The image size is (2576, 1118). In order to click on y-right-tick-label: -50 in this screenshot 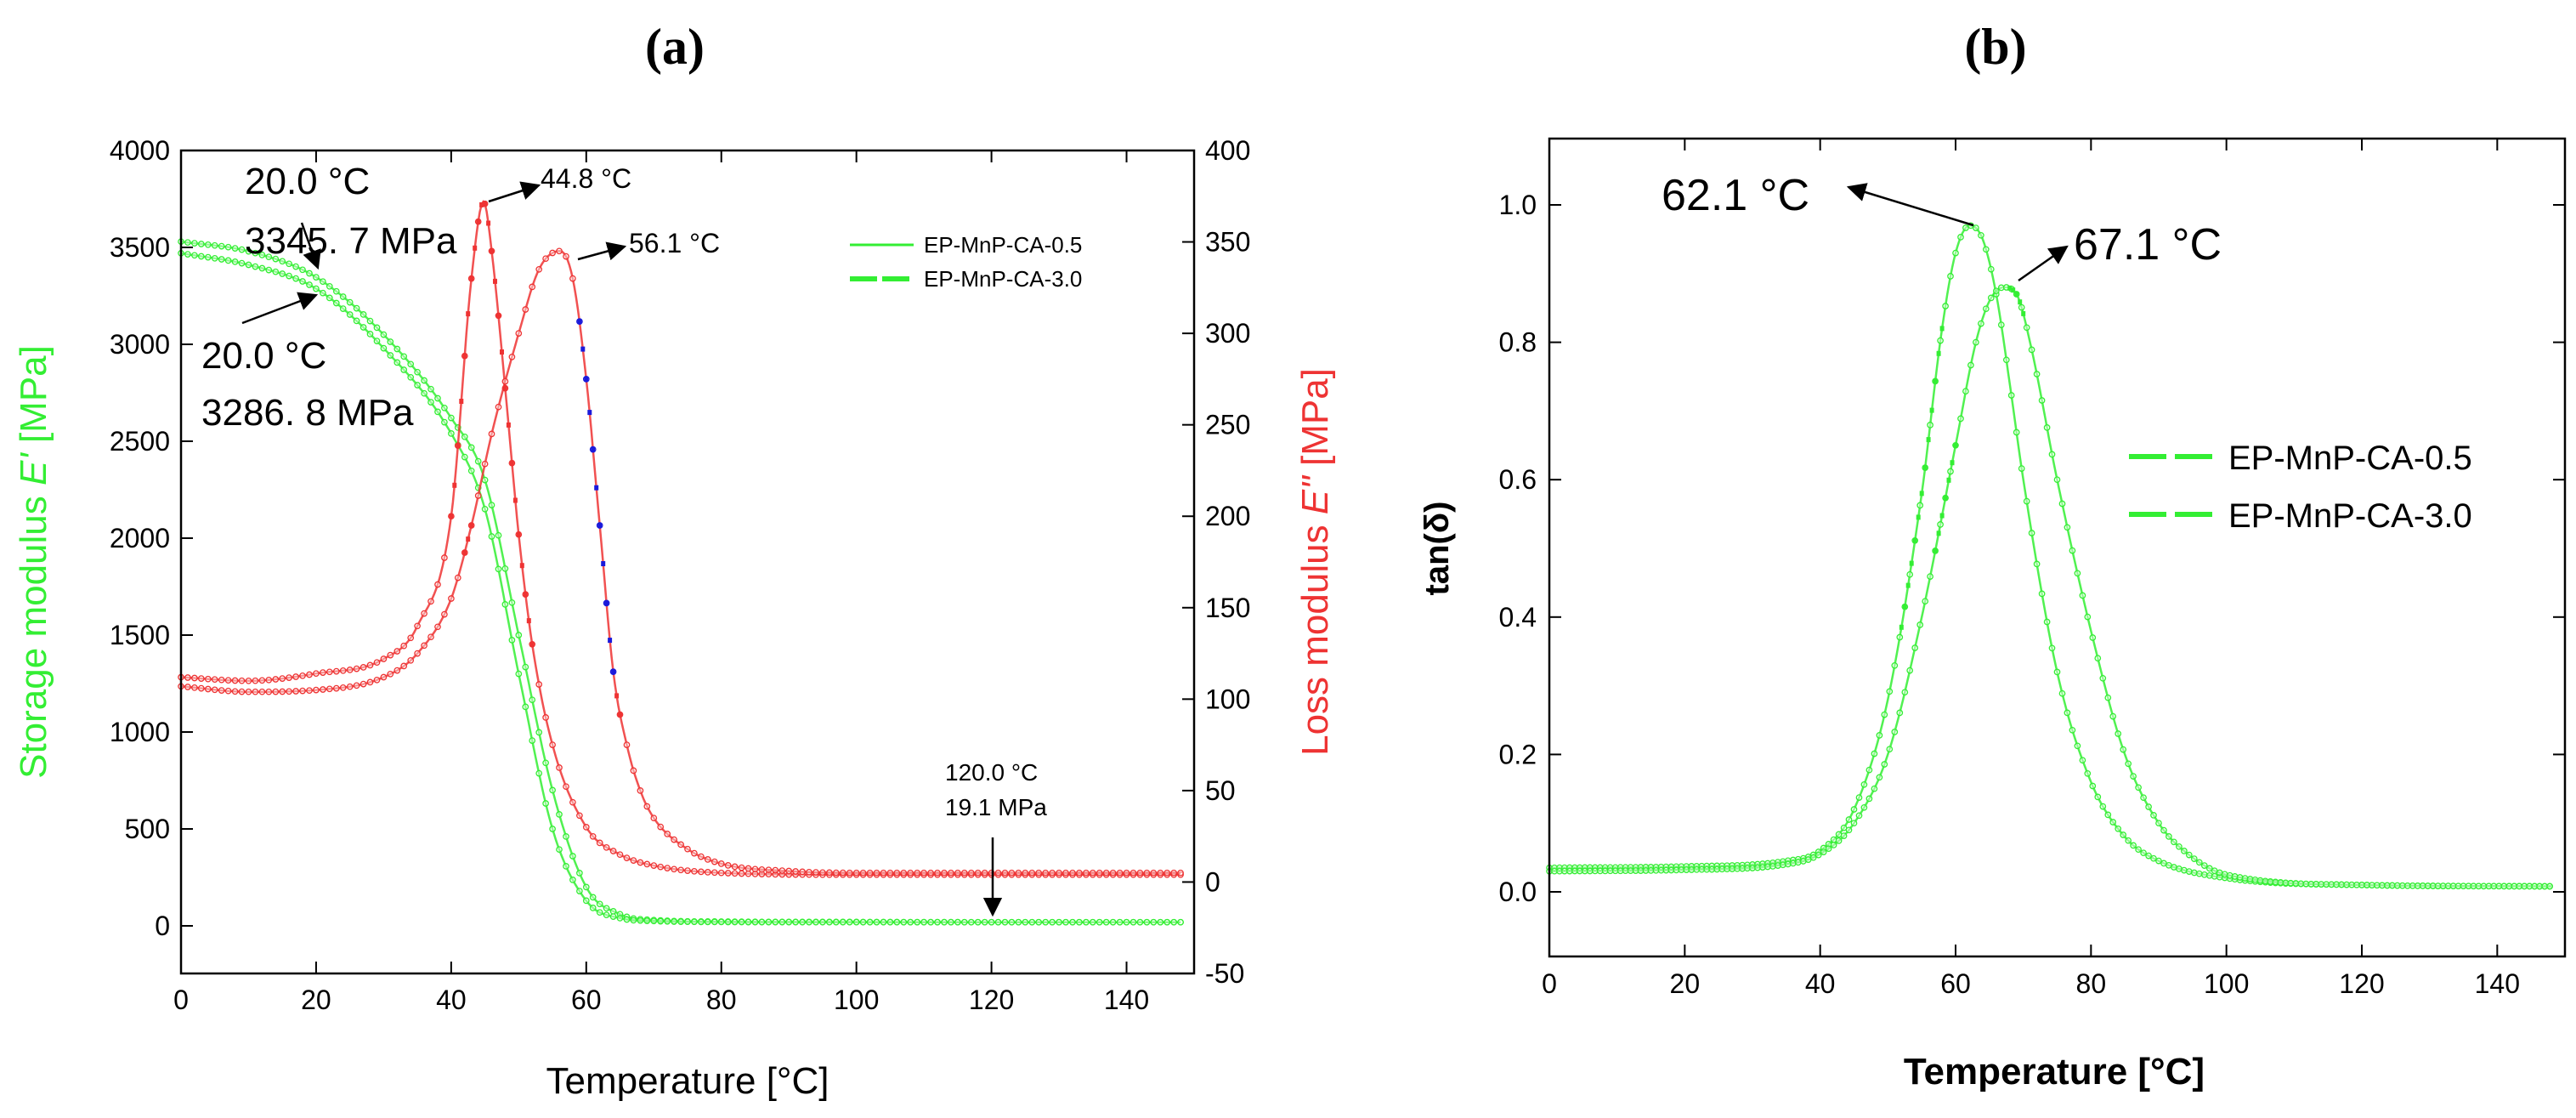, I will do `click(1224, 973)`.